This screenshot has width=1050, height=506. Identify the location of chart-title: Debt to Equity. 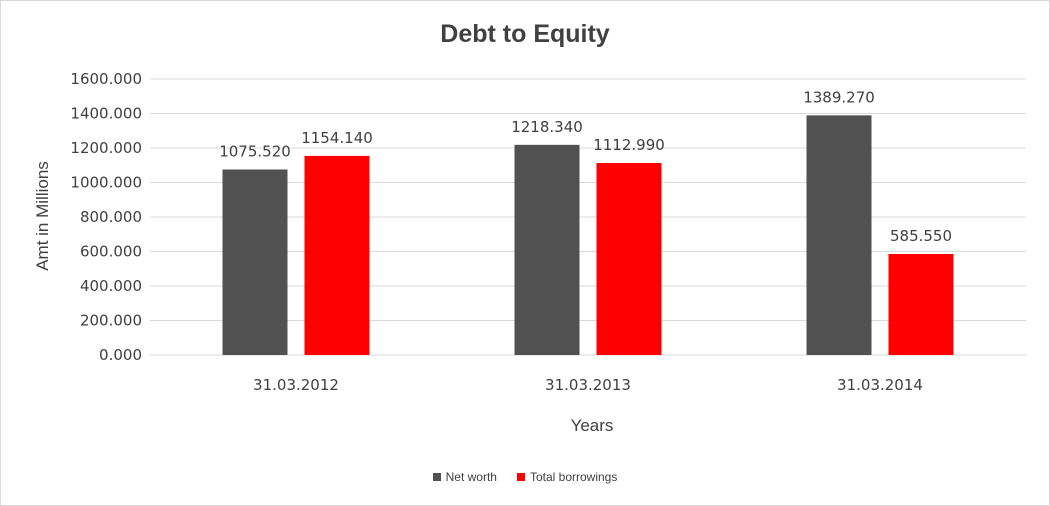
(525, 34).